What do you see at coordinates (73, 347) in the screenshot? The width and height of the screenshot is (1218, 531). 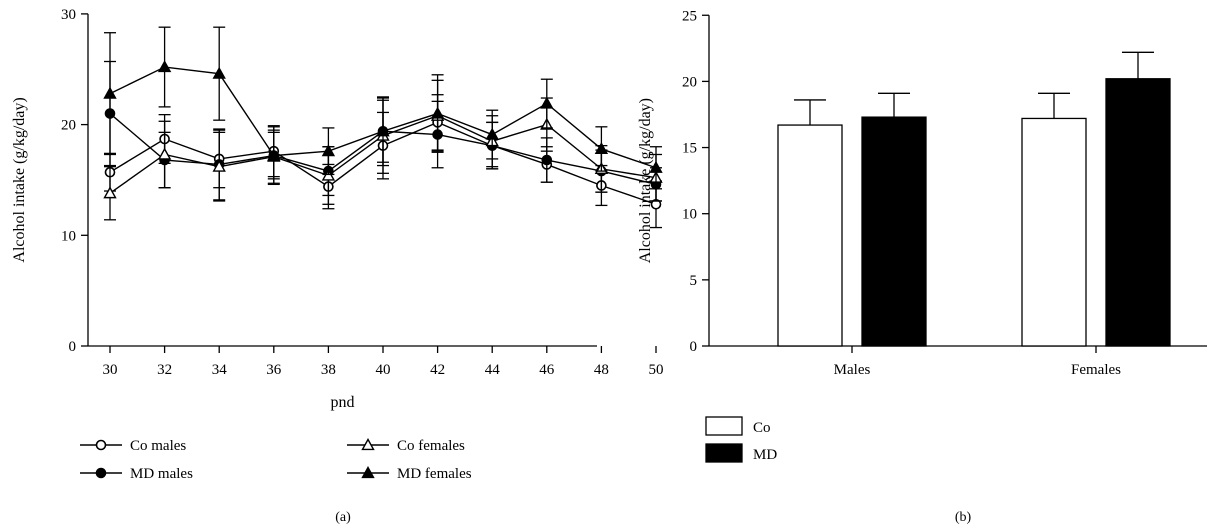 I see `y-tick-label-a: 0` at bounding box center [73, 347].